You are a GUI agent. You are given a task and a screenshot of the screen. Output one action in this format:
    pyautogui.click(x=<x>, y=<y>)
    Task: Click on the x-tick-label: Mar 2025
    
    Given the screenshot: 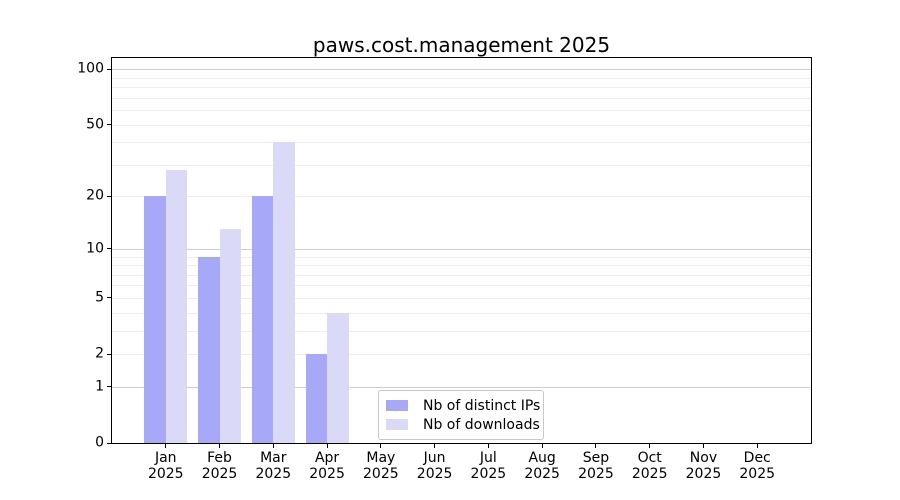 What is the action you would take?
    pyautogui.click(x=273, y=466)
    